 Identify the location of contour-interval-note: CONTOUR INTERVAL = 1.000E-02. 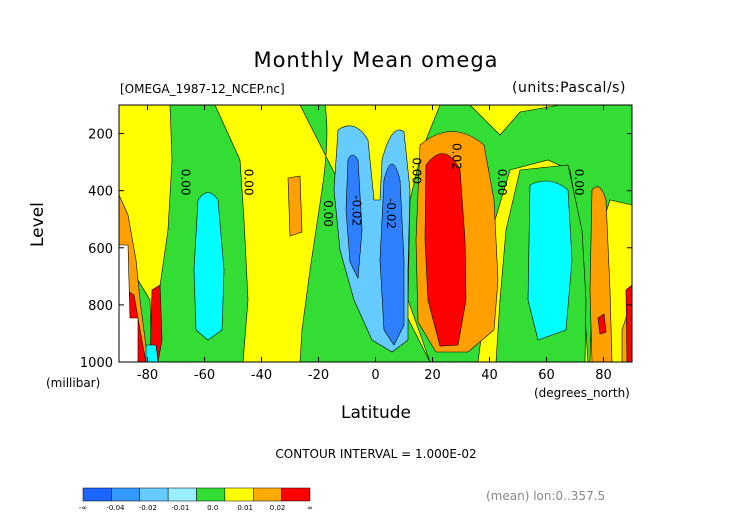
(376, 454).